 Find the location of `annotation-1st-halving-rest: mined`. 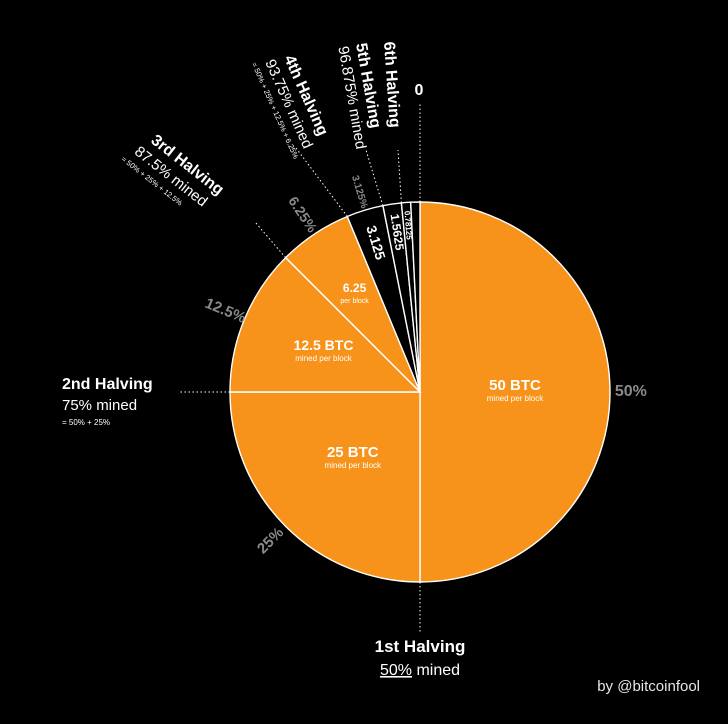

annotation-1st-halving-rest: mined is located at coordinates (436, 670).